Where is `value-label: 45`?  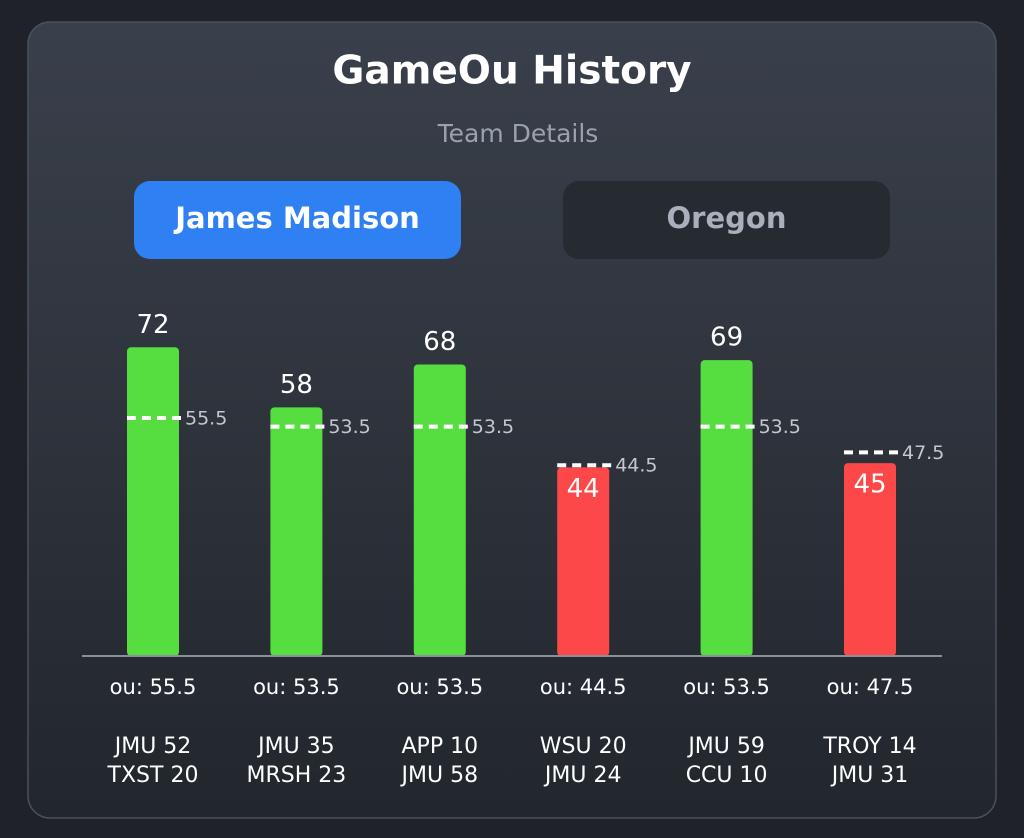 value-label: 45 is located at coordinates (869, 485).